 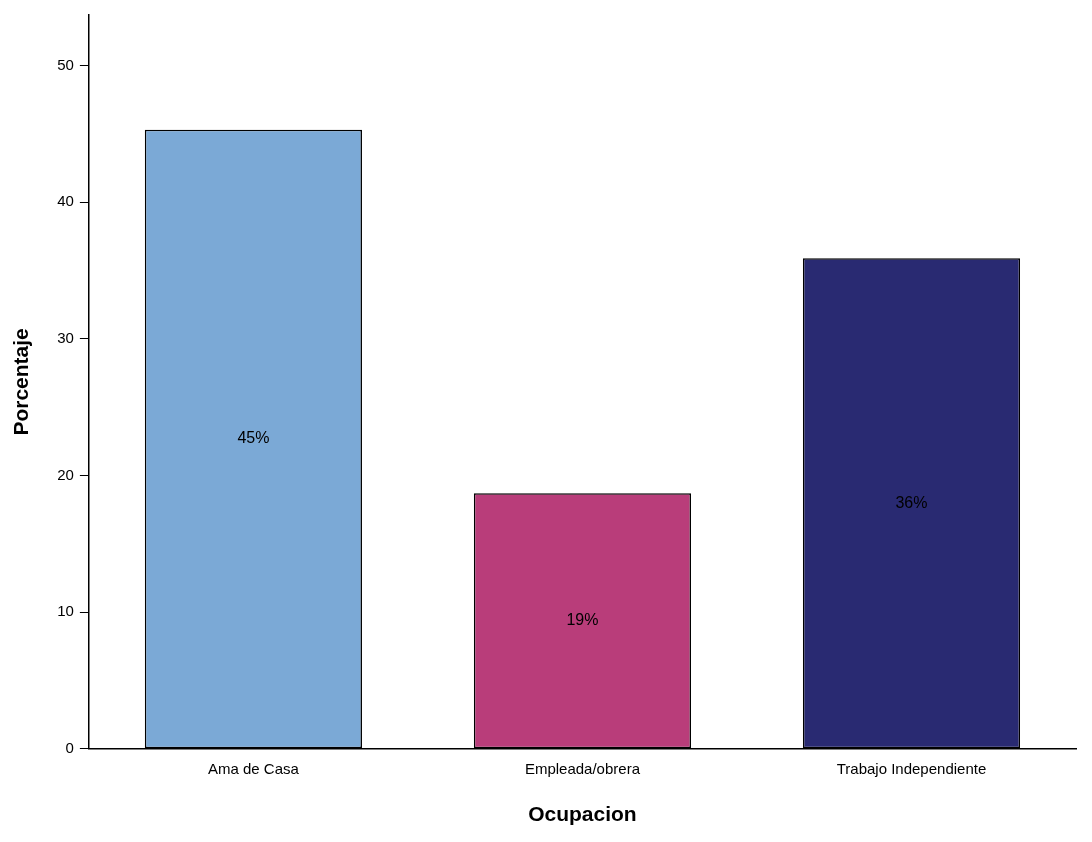 What do you see at coordinates (65, 337) in the screenshot?
I see `y-tick-label: 30` at bounding box center [65, 337].